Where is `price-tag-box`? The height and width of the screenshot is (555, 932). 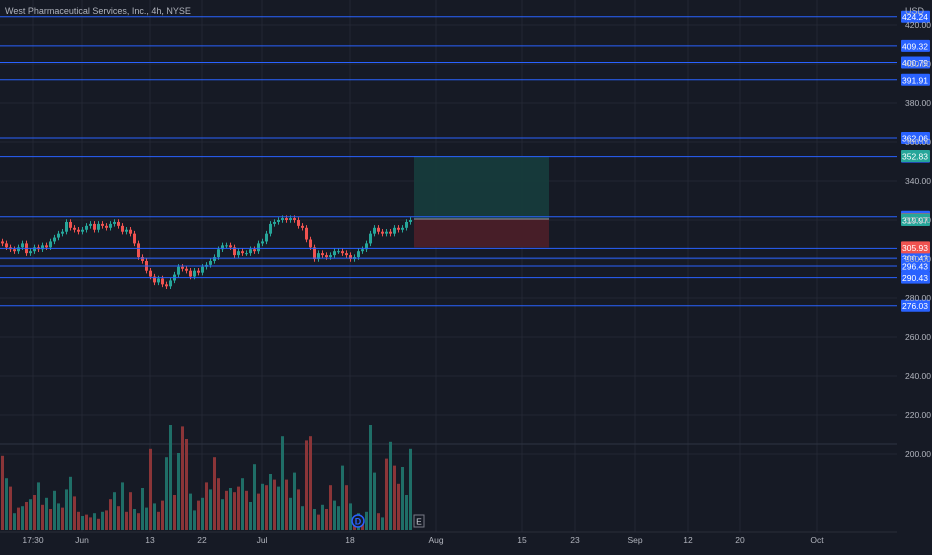
price-tag-box is located at coordinates (915, 247).